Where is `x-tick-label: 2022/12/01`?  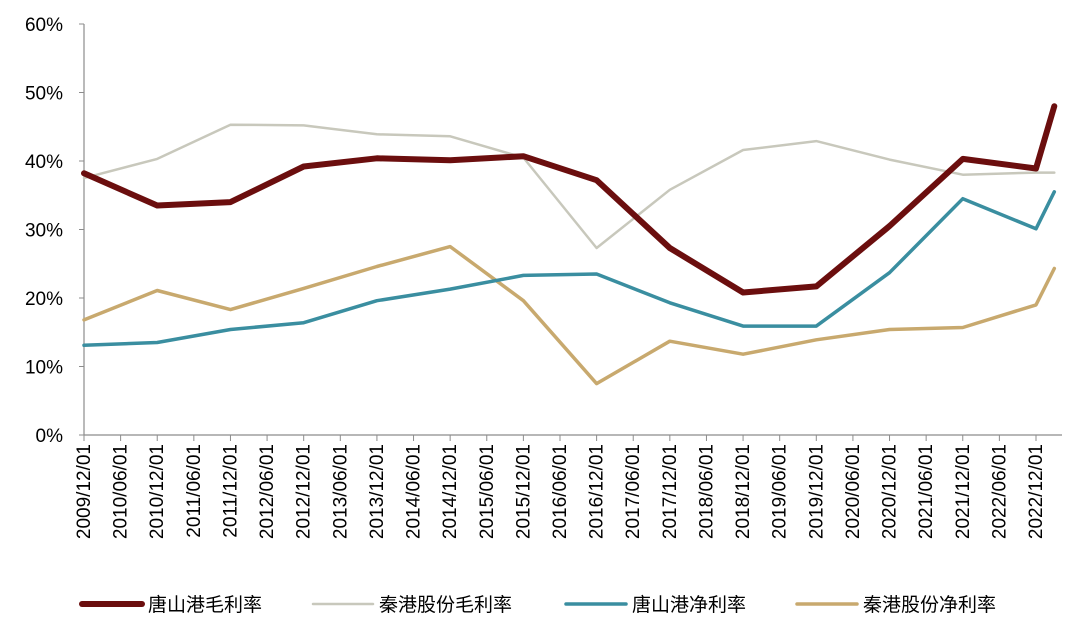
x-tick-label: 2022/12/01 is located at coordinates (1036, 491).